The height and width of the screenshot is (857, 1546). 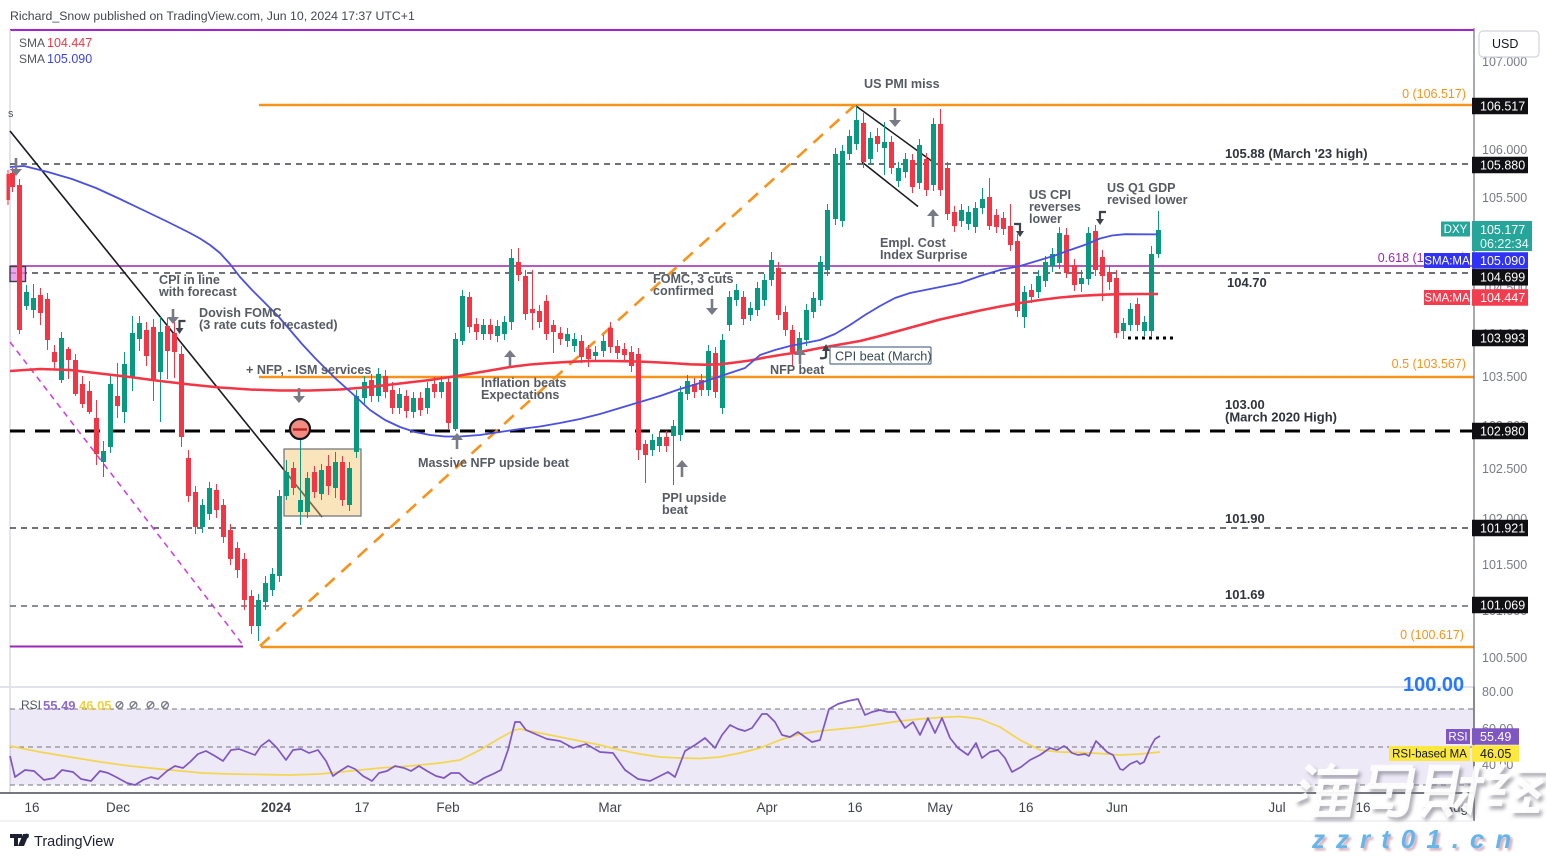 I want to click on svg-text:103.00(March 2020 High): 103.00 (March 2020 High), so click(x=1281, y=411).